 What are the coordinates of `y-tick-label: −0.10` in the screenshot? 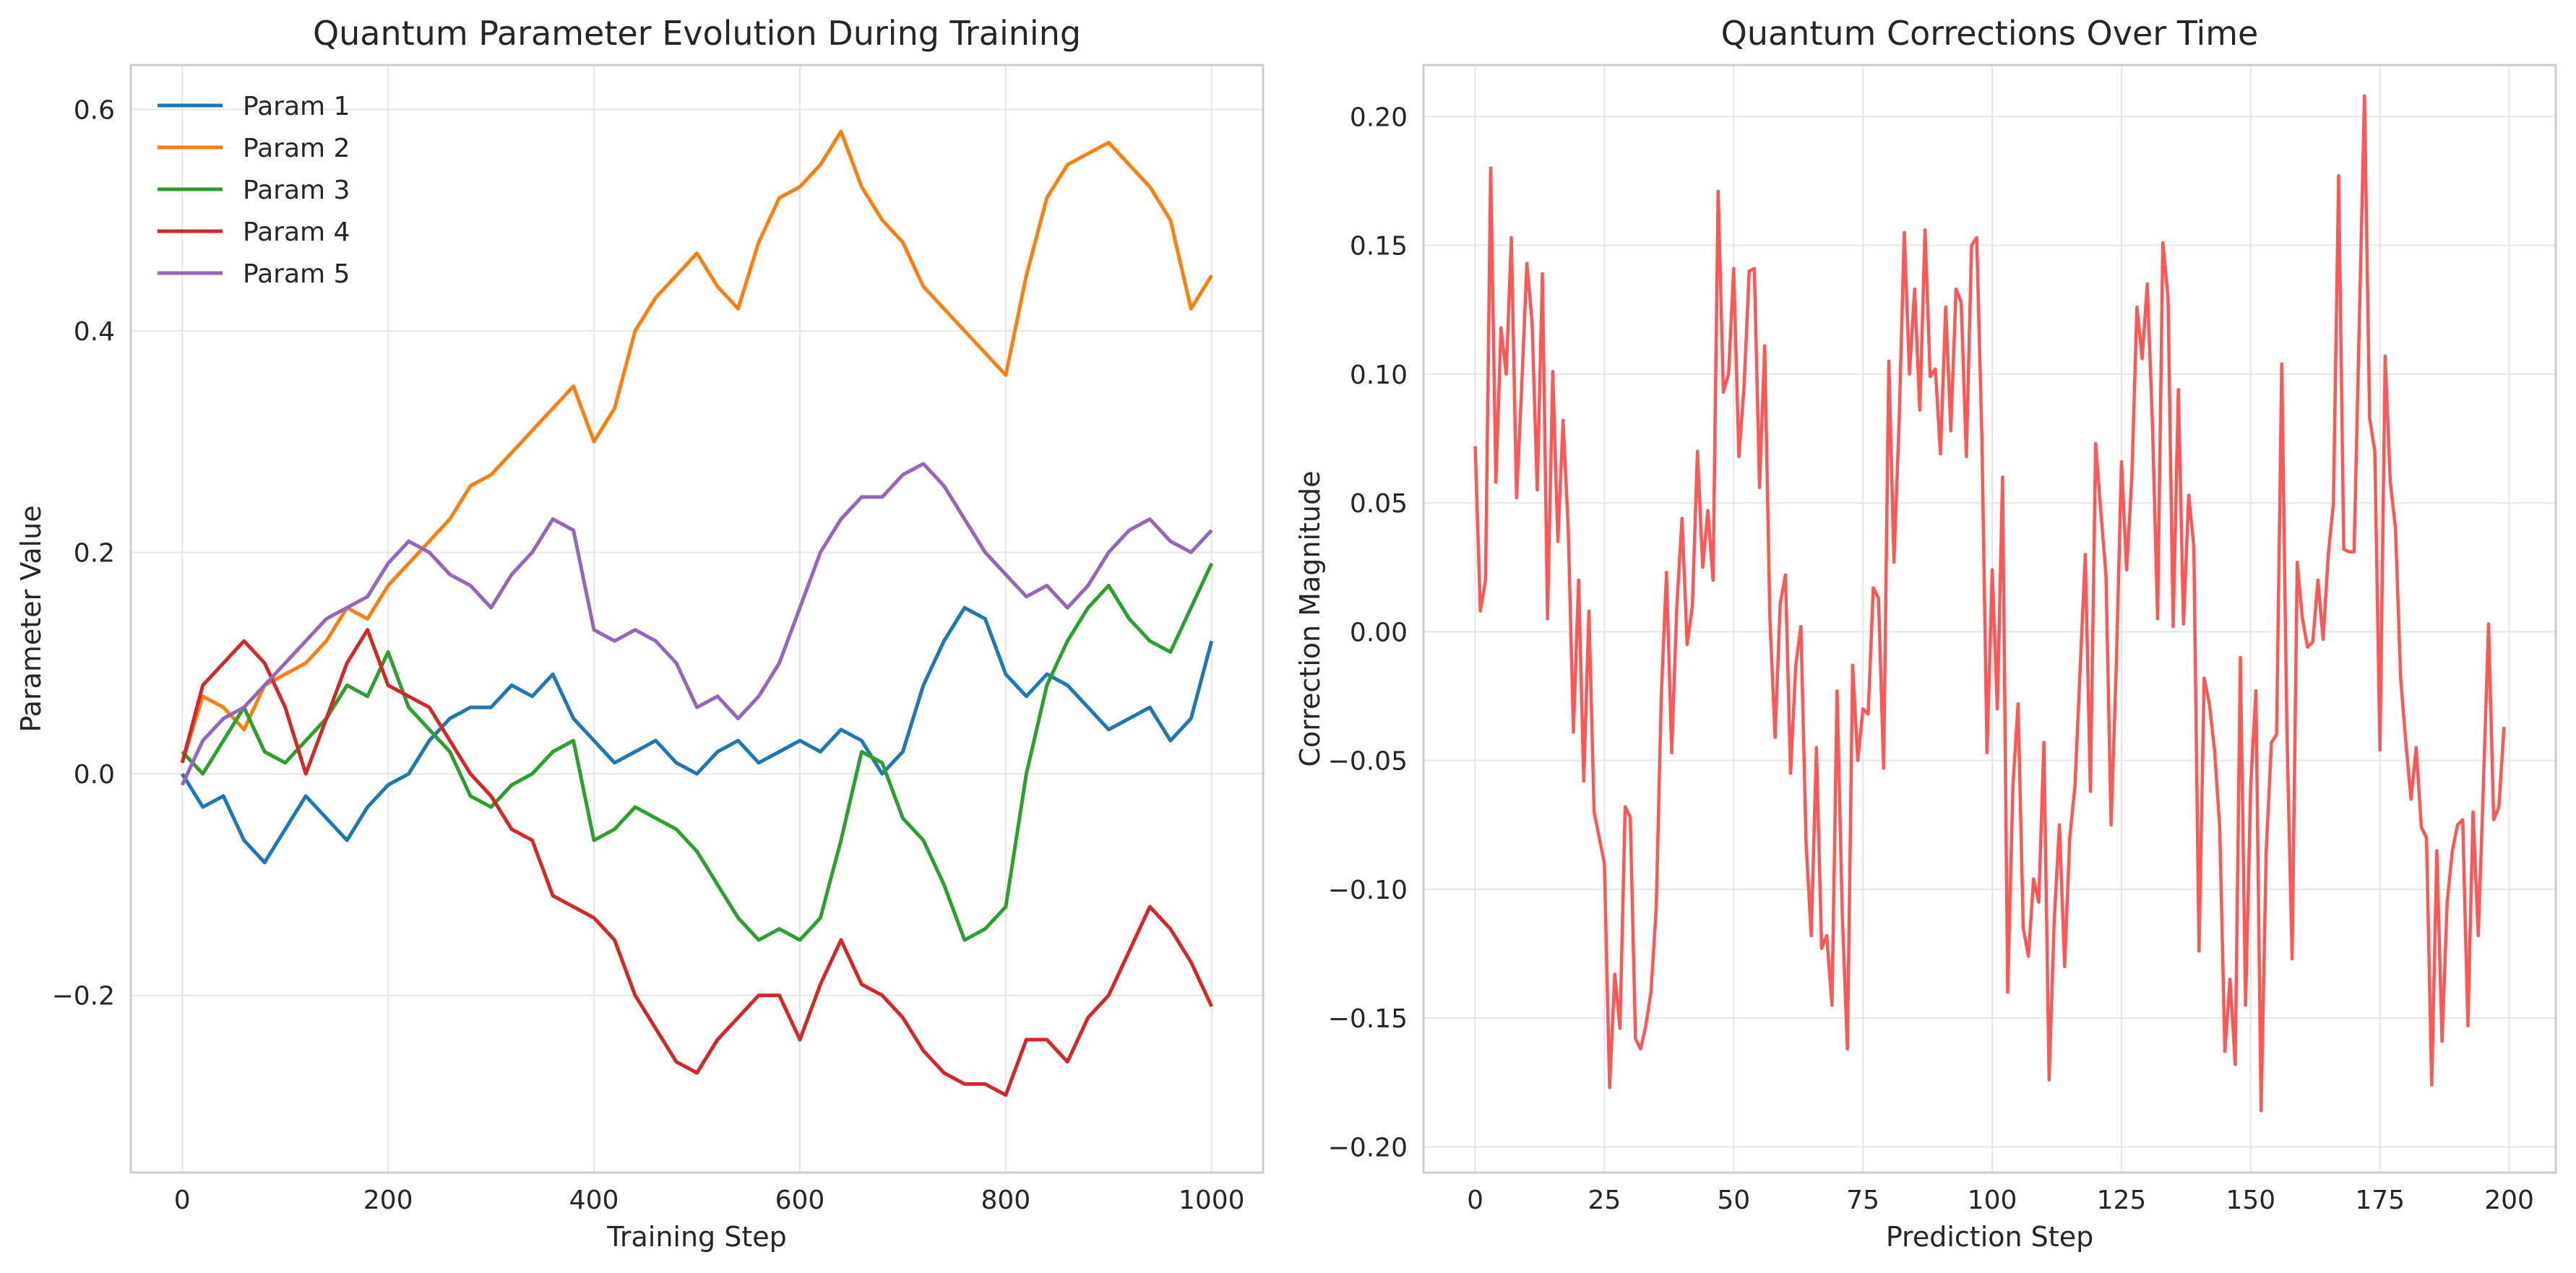 It's located at (1368, 891).